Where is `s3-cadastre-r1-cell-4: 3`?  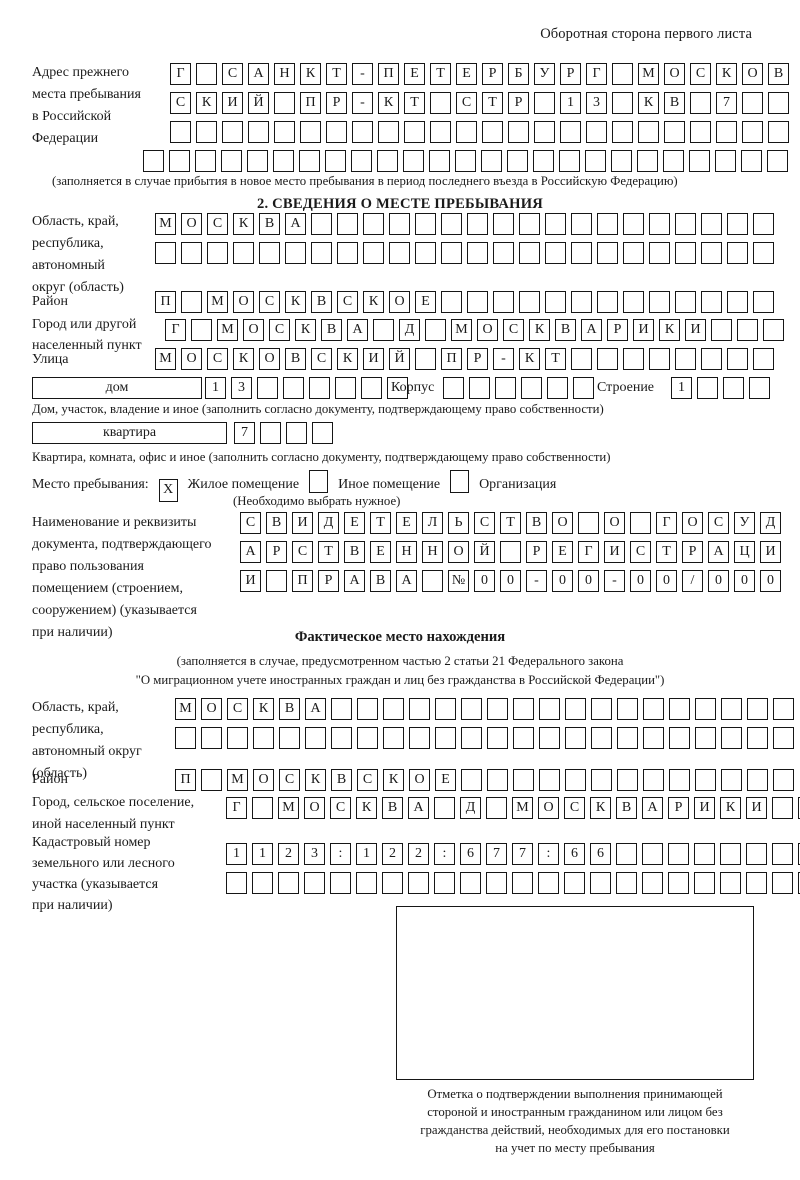
s3-cadastre-r1-cell-4: 3 is located at coordinates (314, 854).